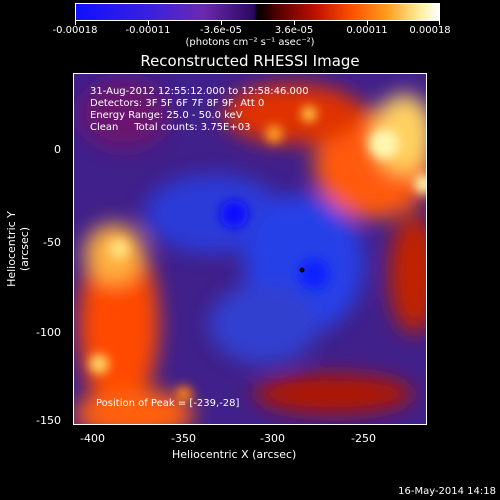 This screenshot has height=500, width=500. What do you see at coordinates (75, 30) in the screenshot?
I see `colorbar-label: -0.00018` at bounding box center [75, 30].